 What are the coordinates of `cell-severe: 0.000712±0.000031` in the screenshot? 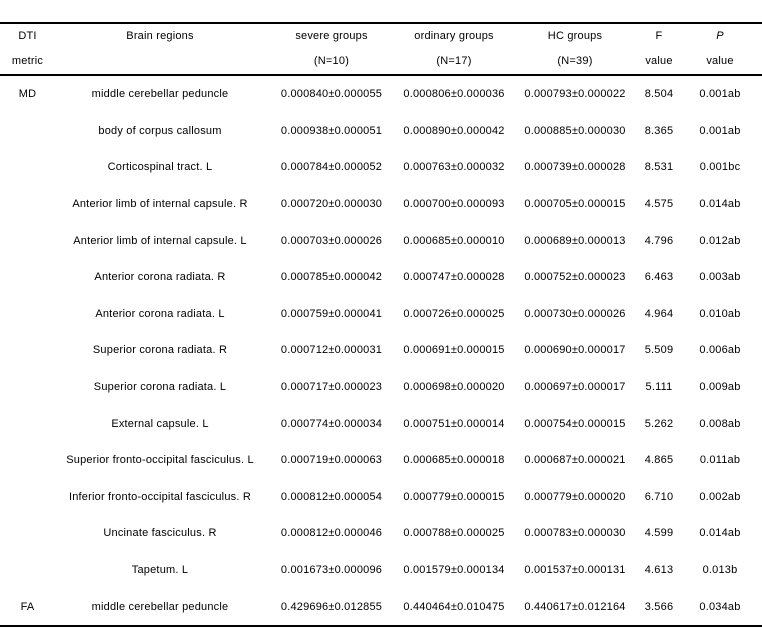 It's located at (331, 350).